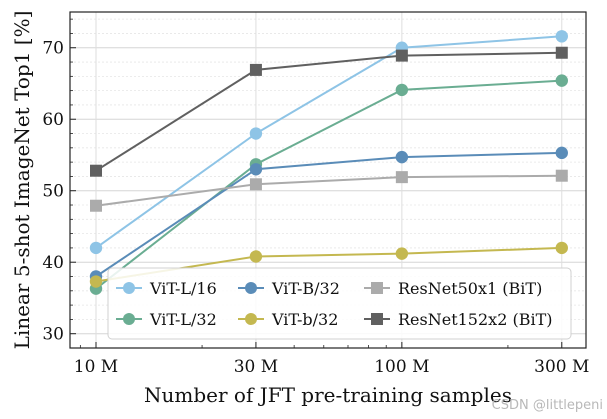 Image resolution: width=607 pixels, height=419 pixels. I want to click on y-tick-label: 30, so click(53, 335).